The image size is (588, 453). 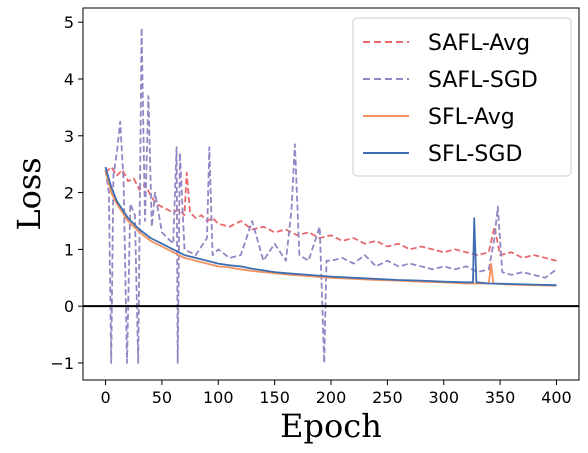 I want to click on x-ticks: 0 50 100 150 200 250 300 350 400, so click(x=336, y=393).